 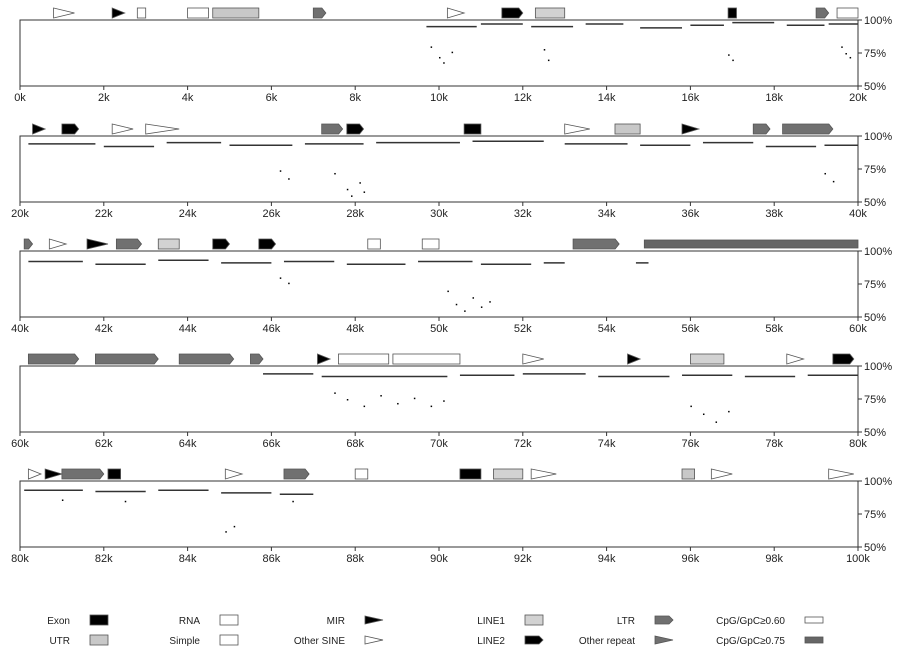 What do you see at coordinates (188, 98) in the screenshot?
I see `x-tick-label: 4k` at bounding box center [188, 98].